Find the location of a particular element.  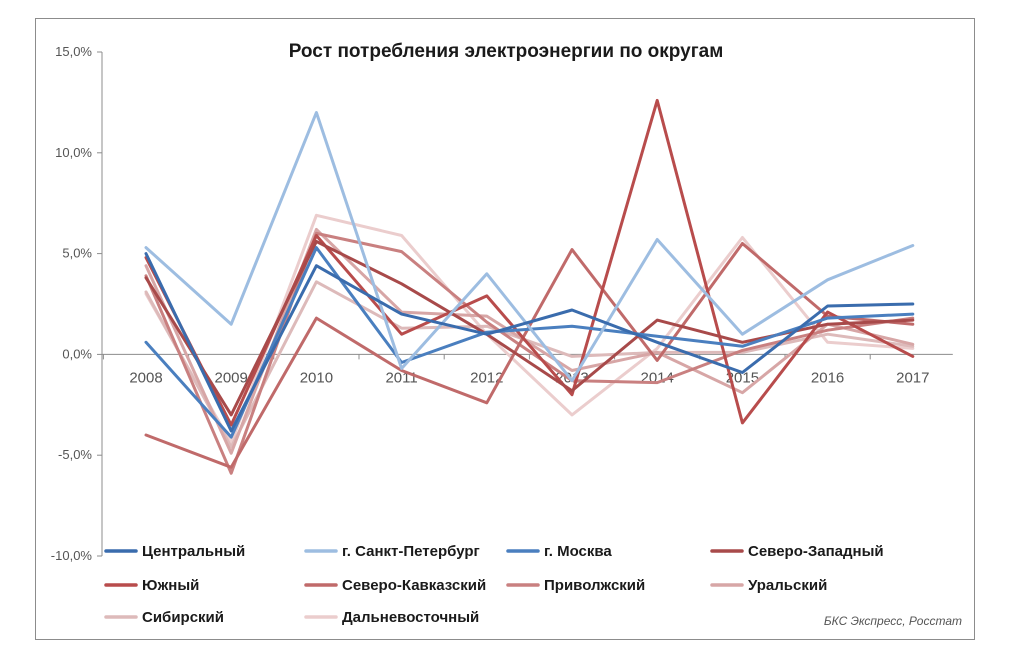

source-note: БКС Экспресс, Росстат is located at coordinates (893, 621).